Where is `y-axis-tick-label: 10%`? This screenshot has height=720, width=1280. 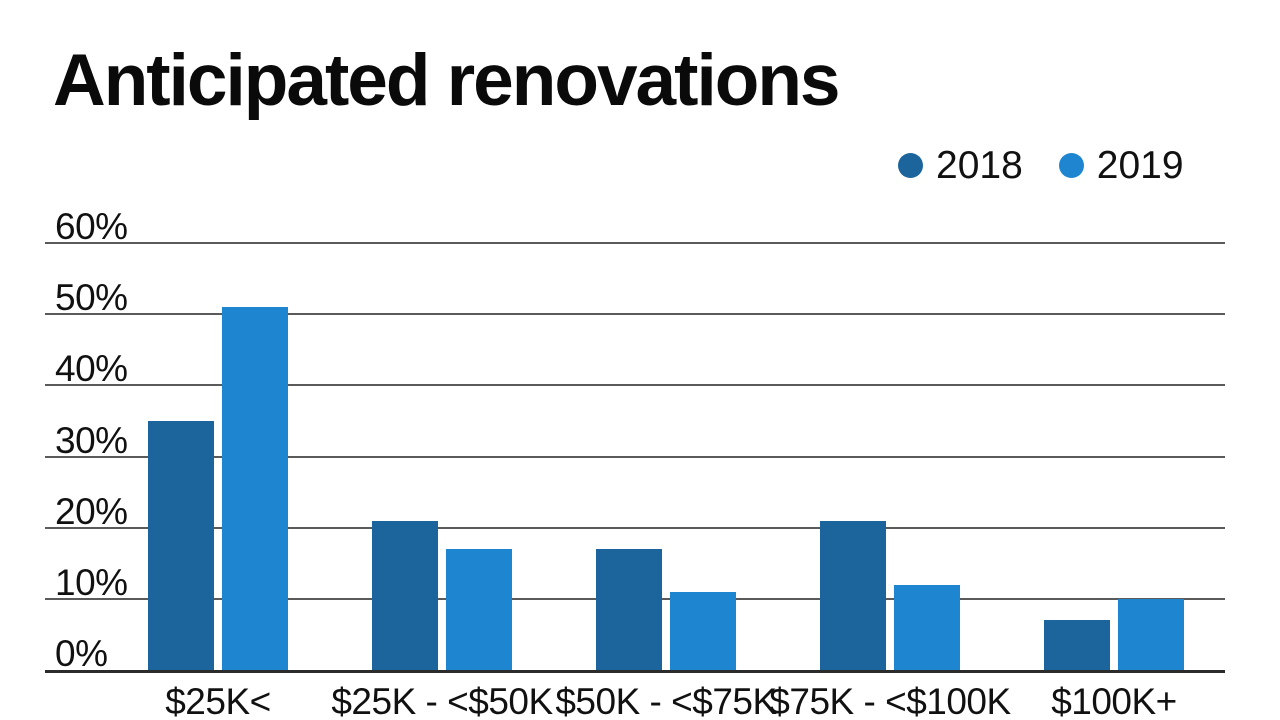 y-axis-tick-label: 10% is located at coordinates (91, 582).